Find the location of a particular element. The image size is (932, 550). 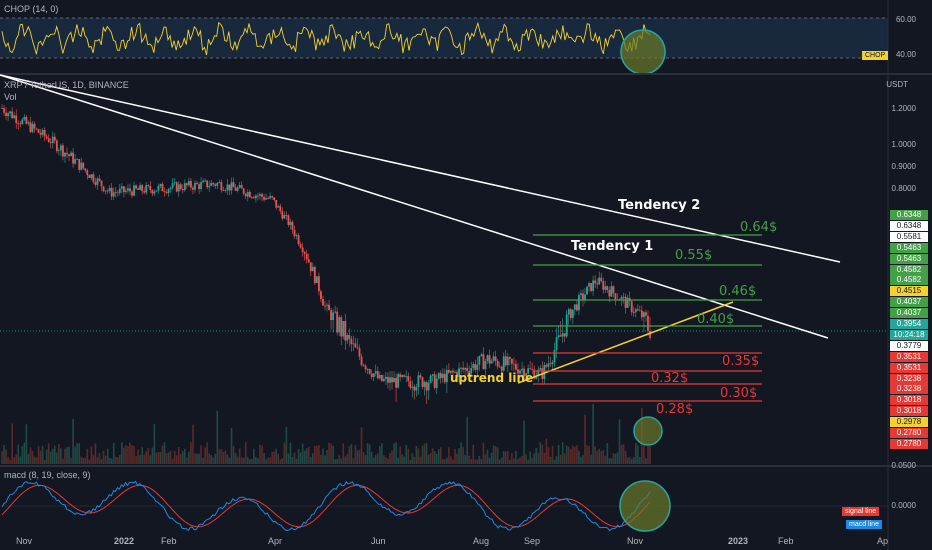

chop-title: CHOP (14, 0) is located at coordinates (31, 9).